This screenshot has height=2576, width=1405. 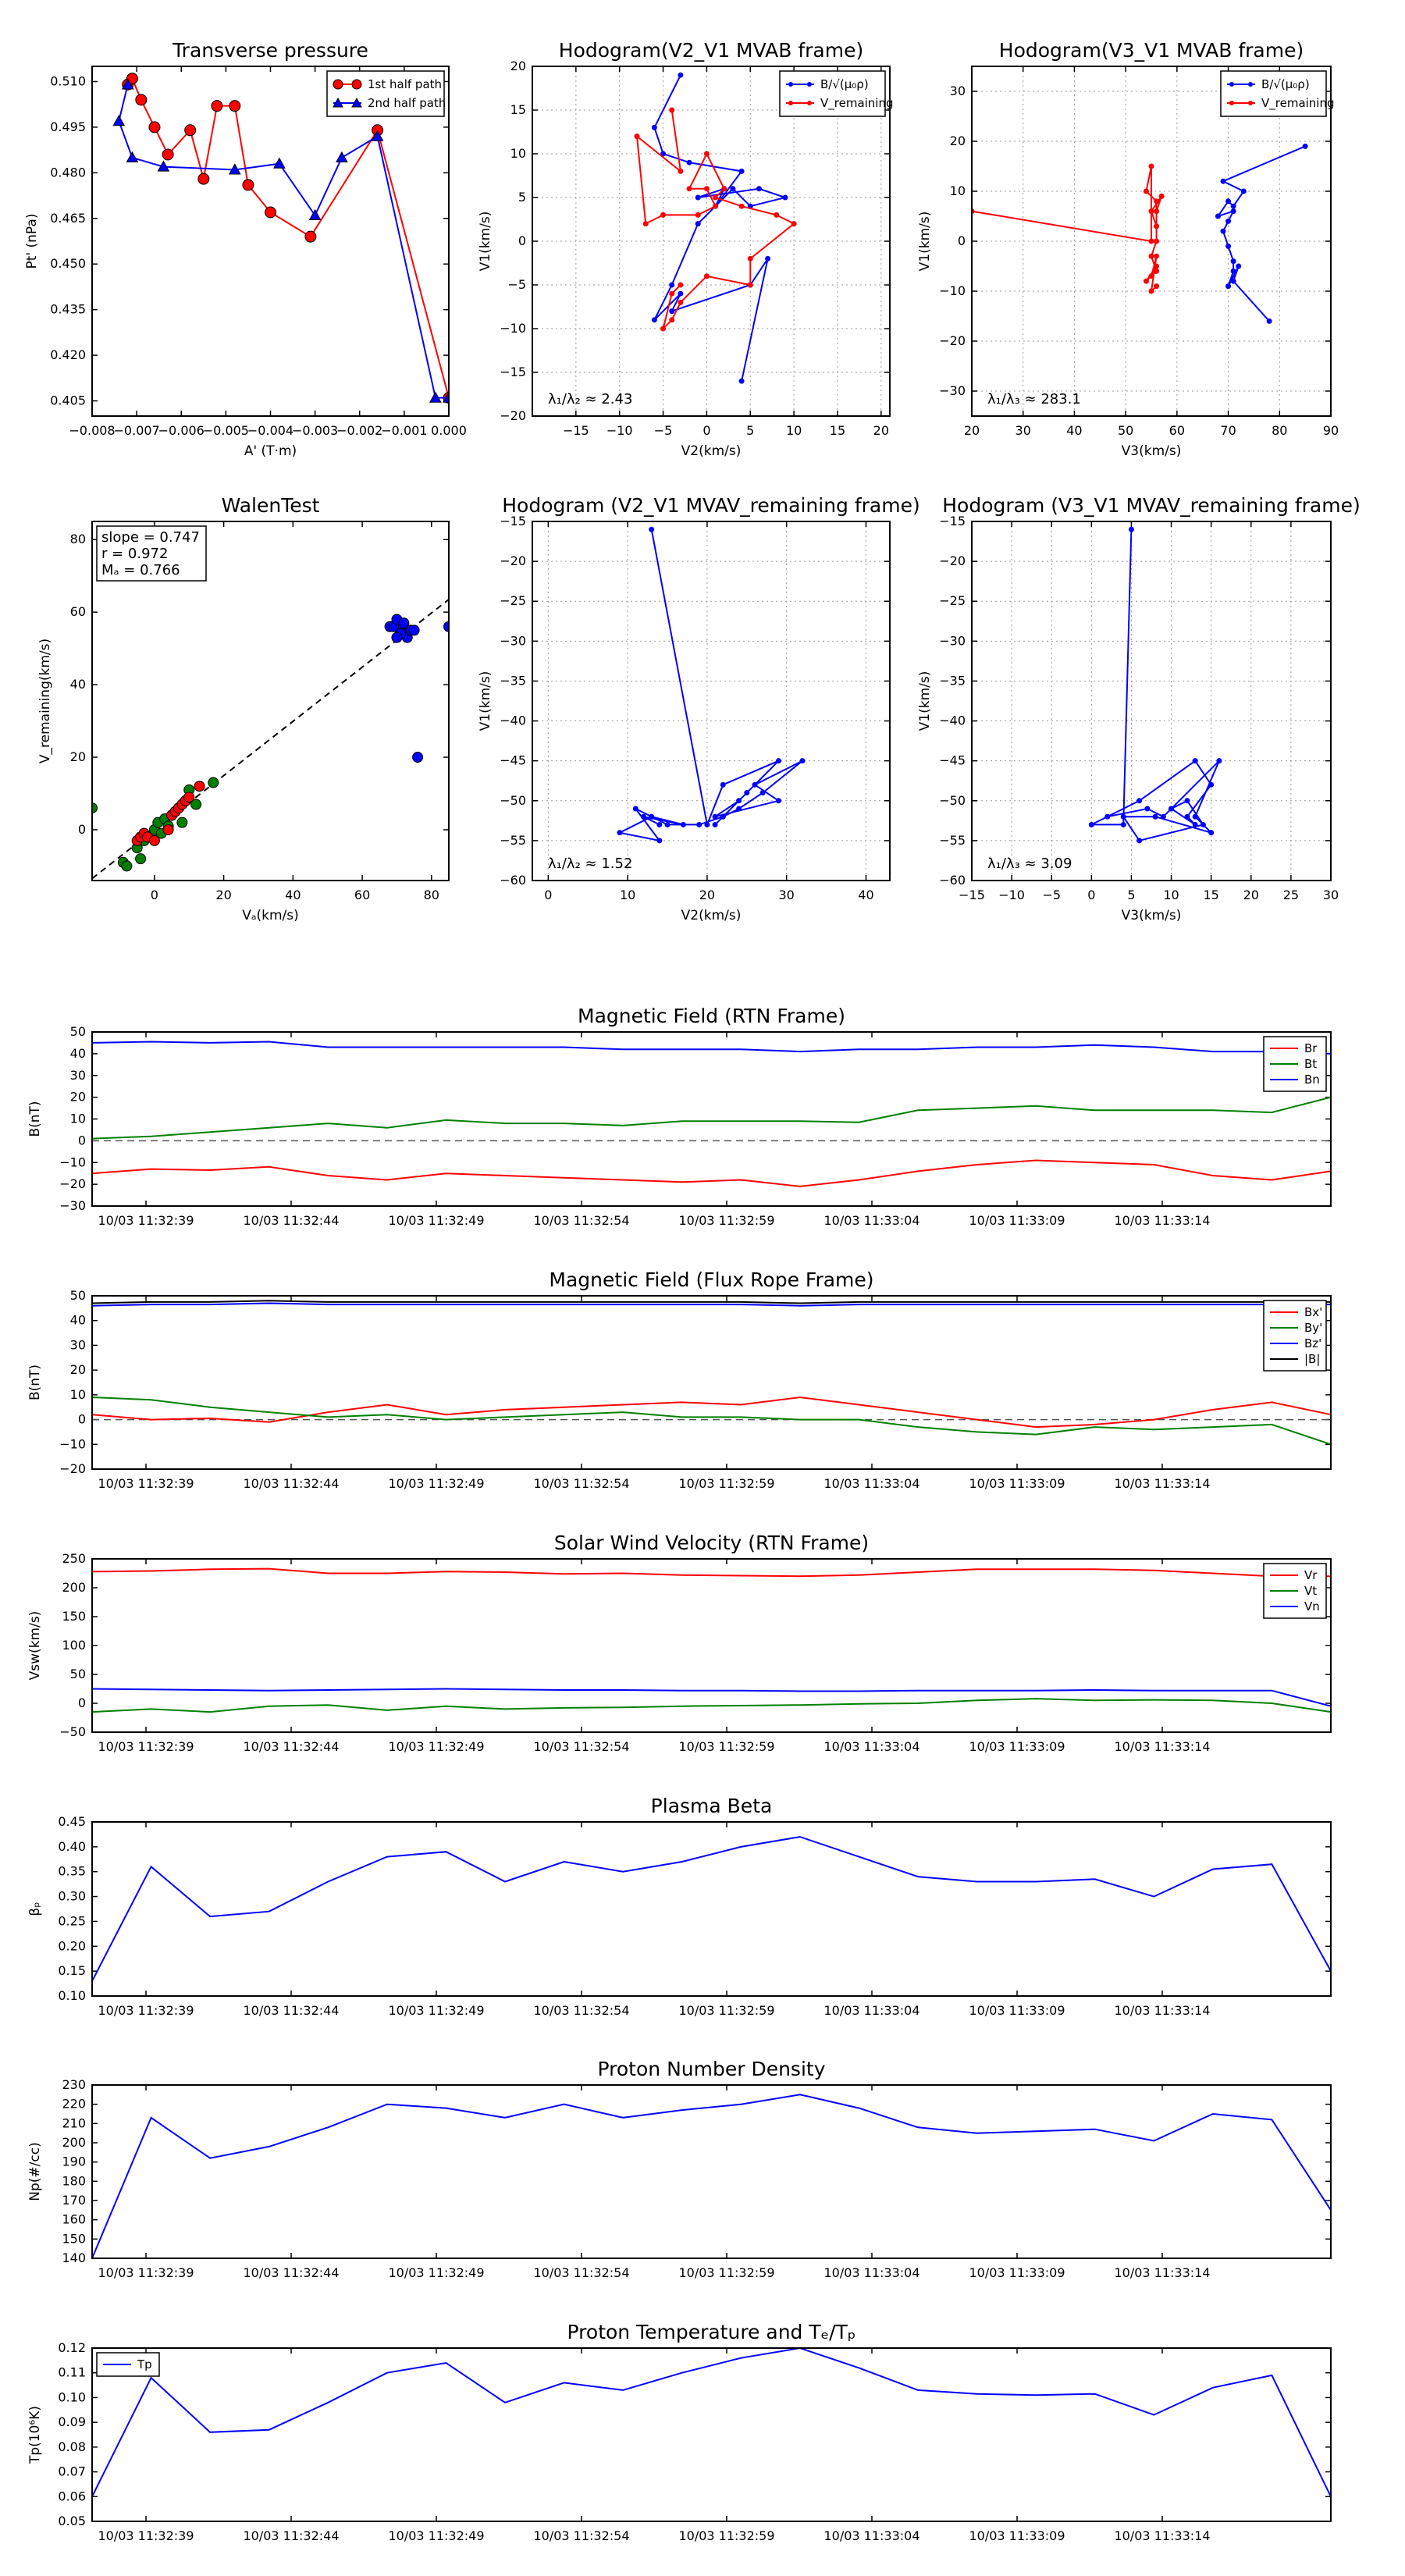 I want to click on time-tick-label: 10/03 11:33:04, so click(x=871, y=2010).